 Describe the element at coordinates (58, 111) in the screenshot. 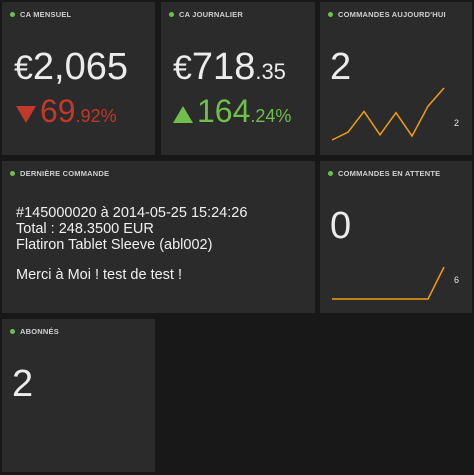

I see `trend-integer: 69` at that location.